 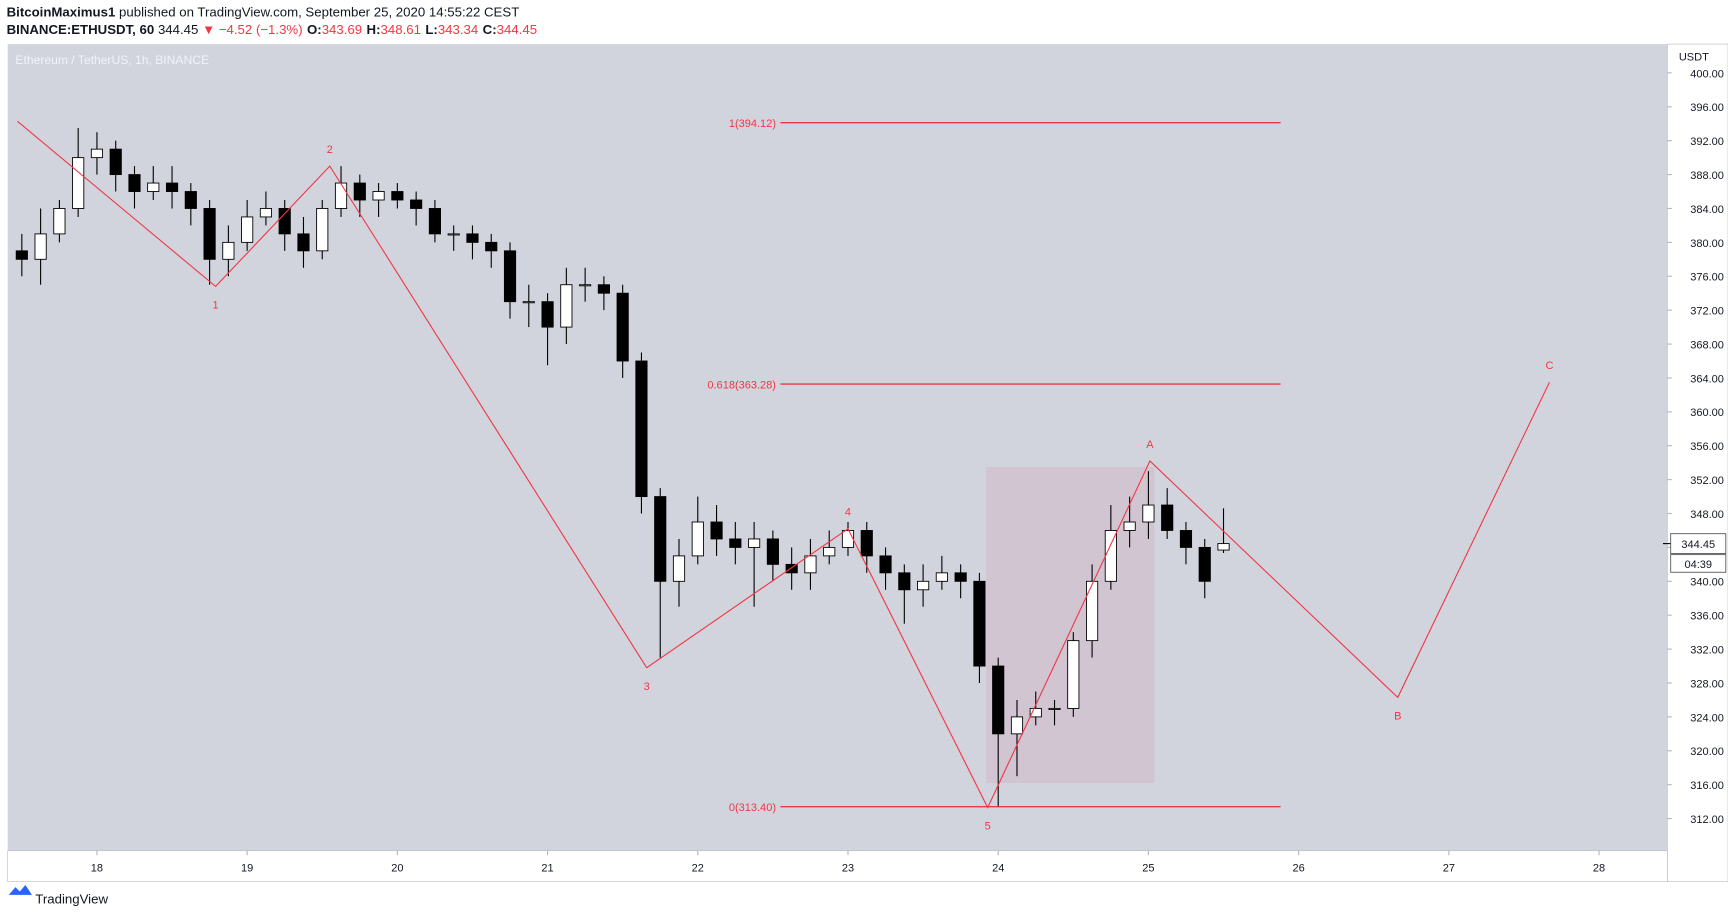 What do you see at coordinates (20, 889) in the screenshot?
I see `tv-logo` at bounding box center [20, 889].